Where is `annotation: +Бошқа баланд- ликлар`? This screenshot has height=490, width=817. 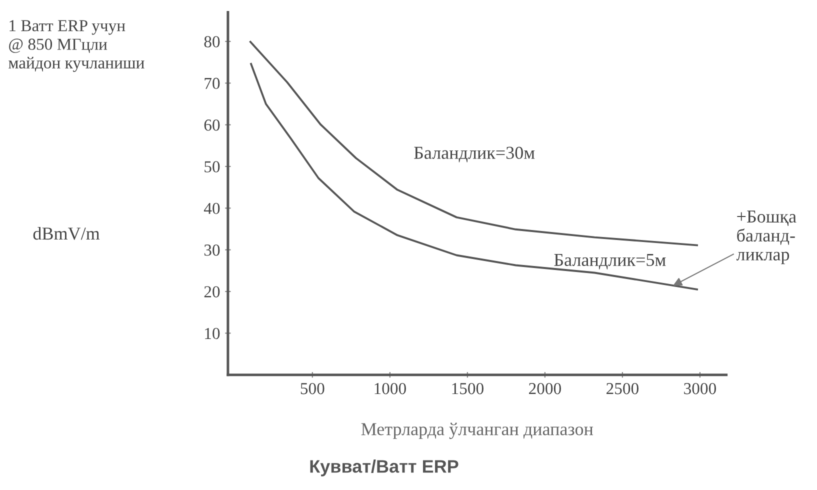
annotation: +Бошқа баланд- ликлар is located at coordinates (766, 237).